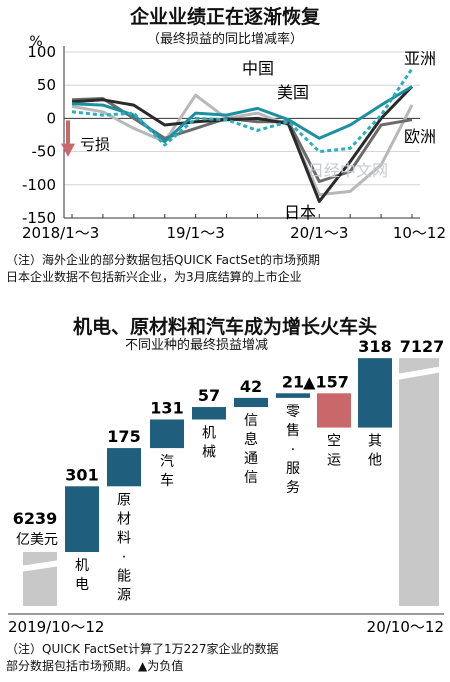  Describe the element at coordinates (405, 627) in the screenshot. I see `end-period-label: 20/10～12` at that location.